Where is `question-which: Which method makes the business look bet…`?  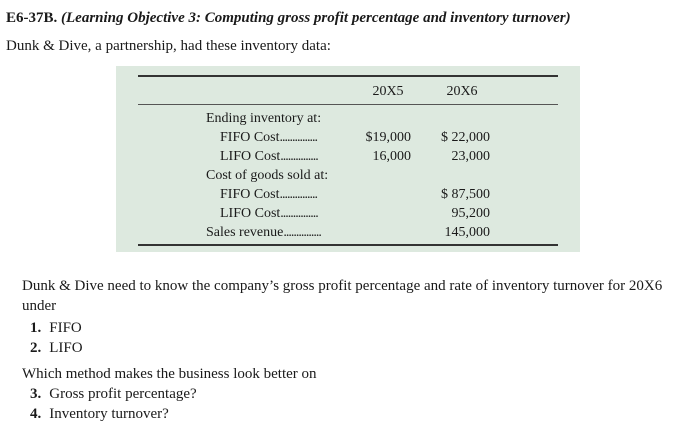
question-which: Which method makes the business look bet… is located at coordinates (169, 374).